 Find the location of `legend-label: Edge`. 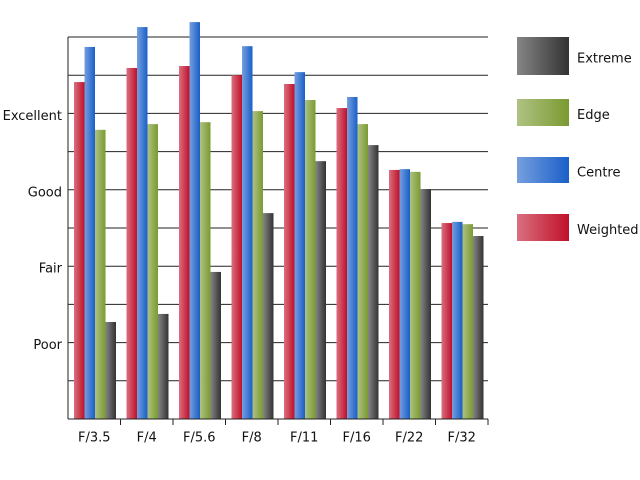

legend-label: Edge is located at coordinates (593, 115).